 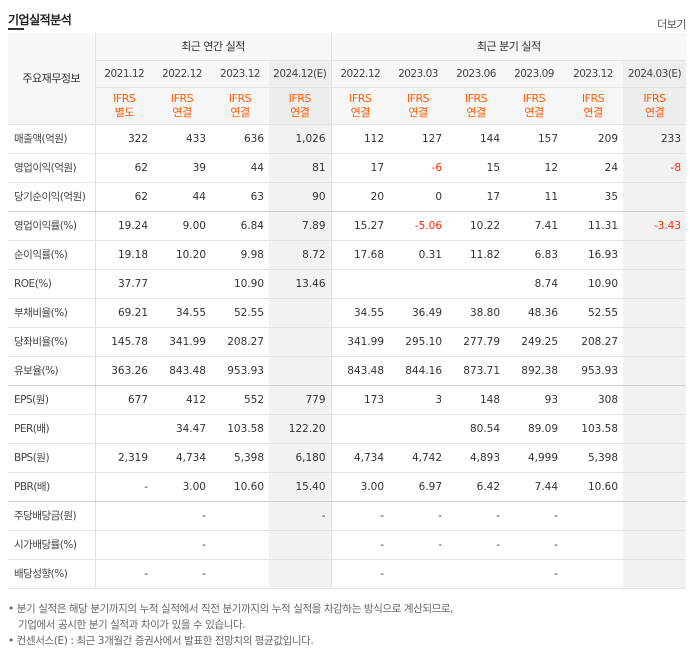 What do you see at coordinates (418, 168) in the screenshot?
I see `table-cell: -6` at bounding box center [418, 168].